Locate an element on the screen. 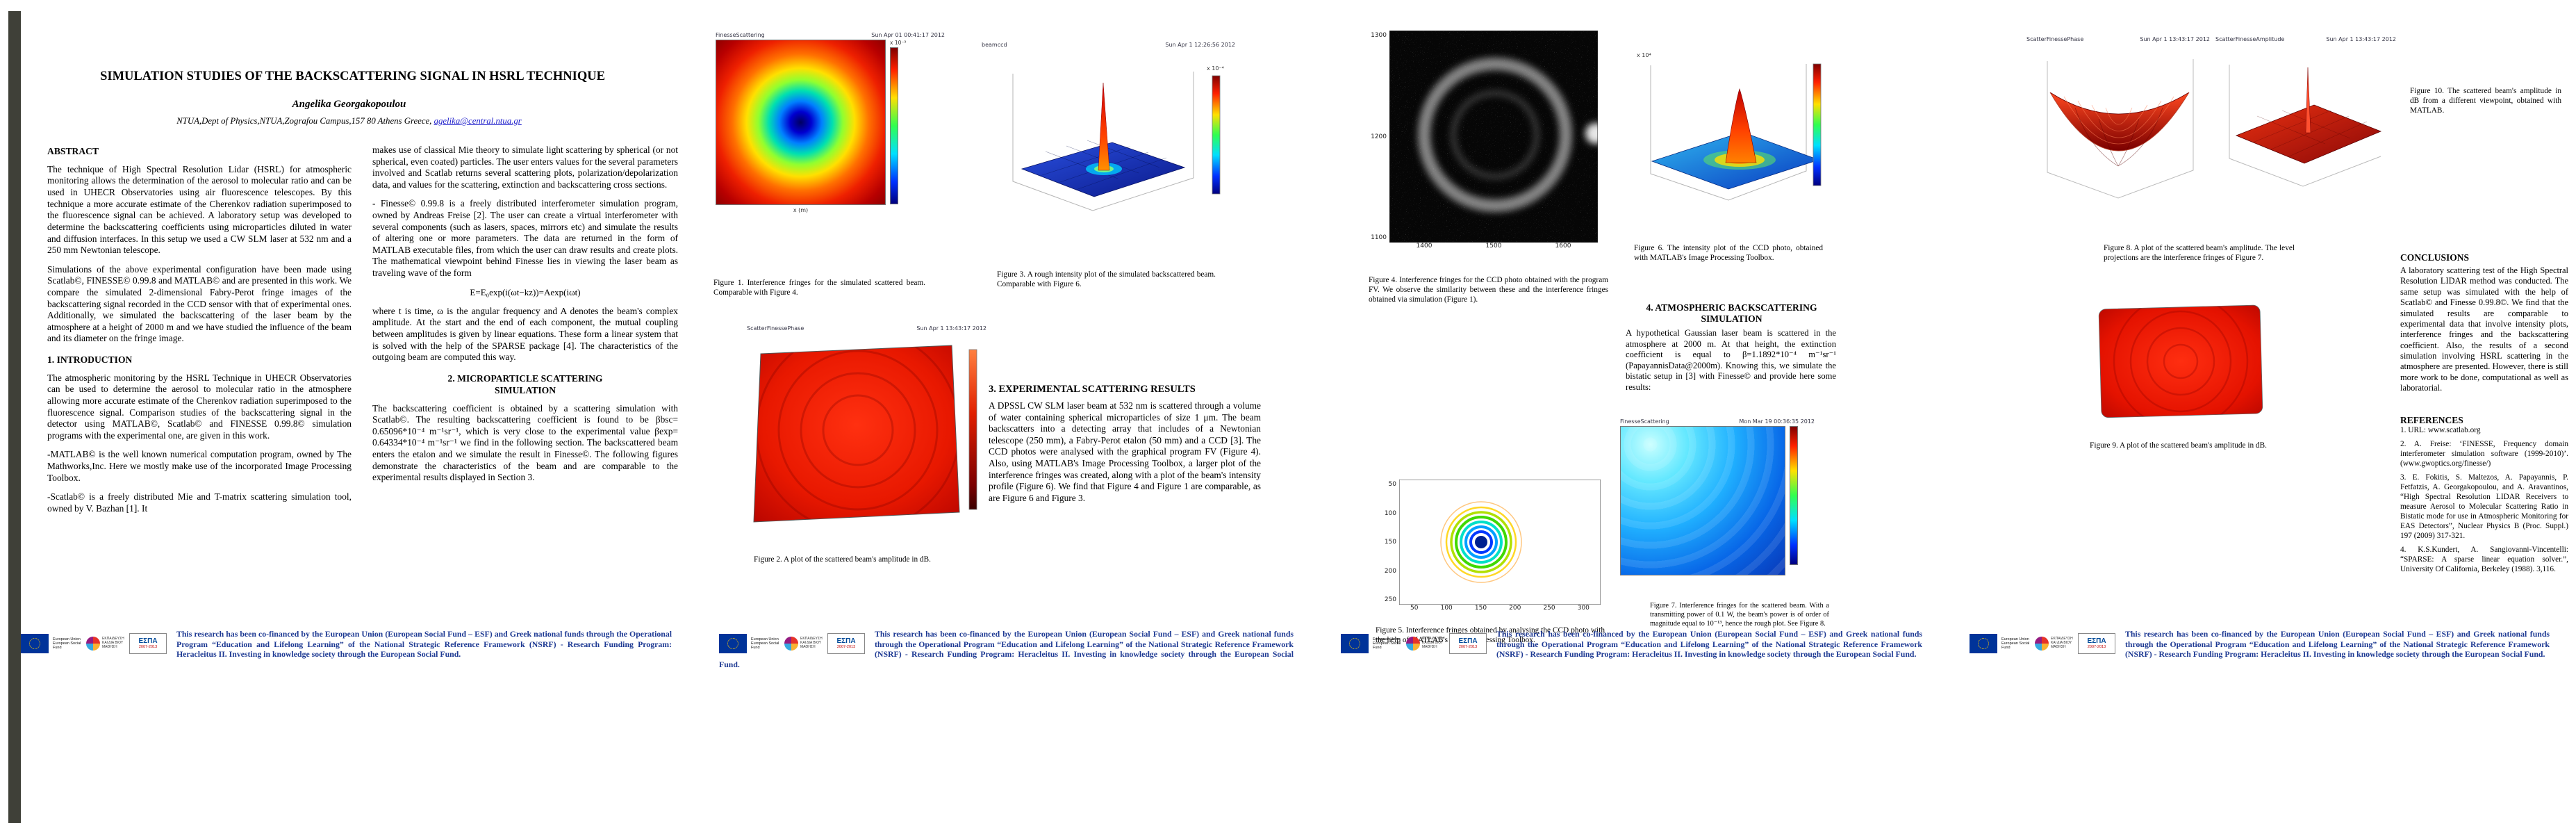 The height and width of the screenshot is (834, 2576). email-link: agelika@central.ntua.gr is located at coordinates (478, 121).